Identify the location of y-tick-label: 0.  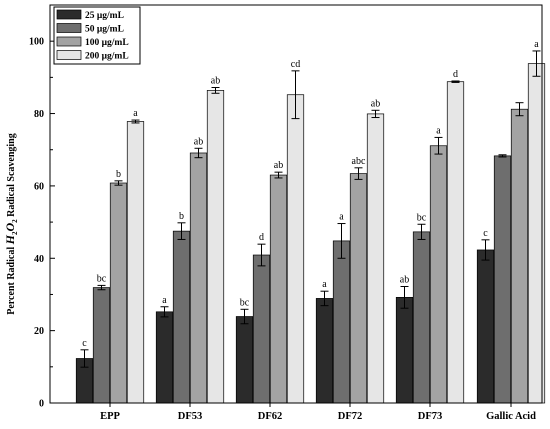
(41, 404).